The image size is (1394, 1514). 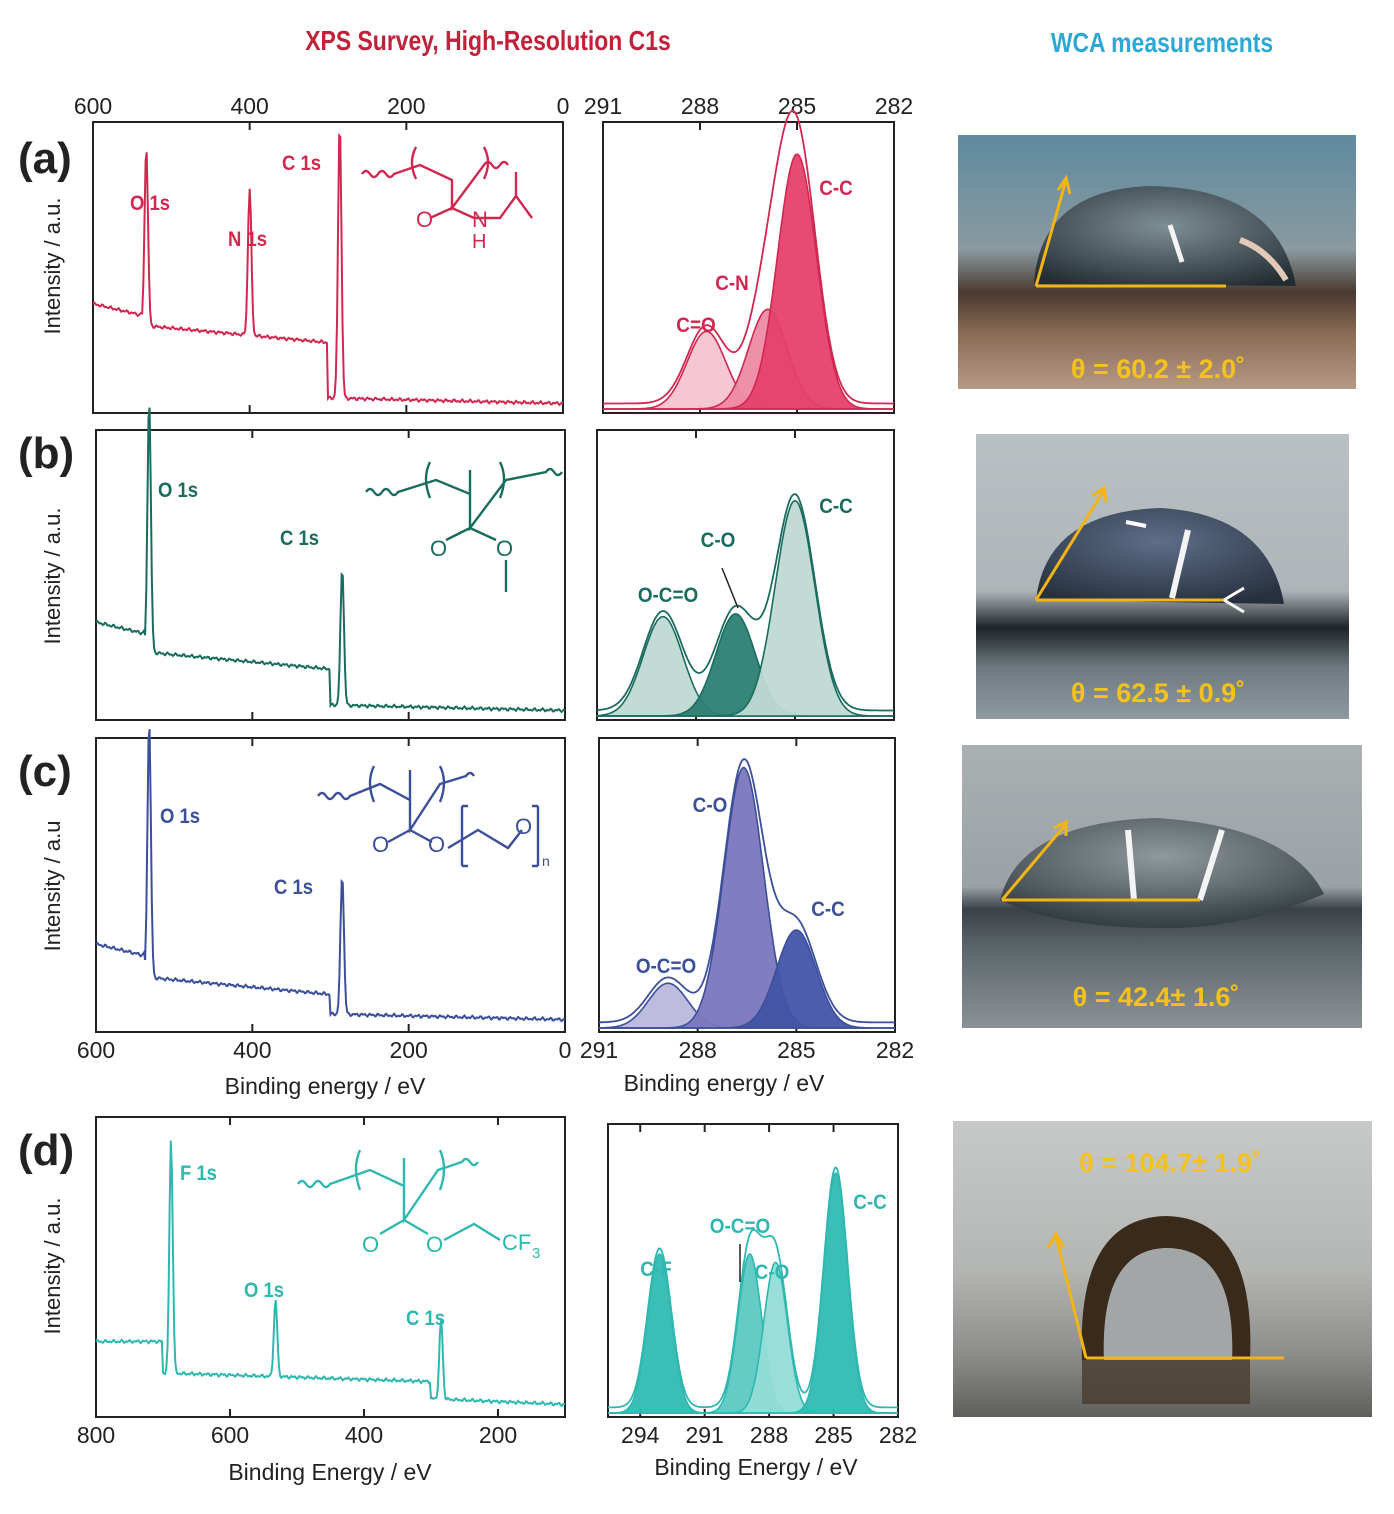 What do you see at coordinates (1170, 1163) in the screenshot?
I see `wca-value-d: θ = 104.7± 1.9˚` at bounding box center [1170, 1163].